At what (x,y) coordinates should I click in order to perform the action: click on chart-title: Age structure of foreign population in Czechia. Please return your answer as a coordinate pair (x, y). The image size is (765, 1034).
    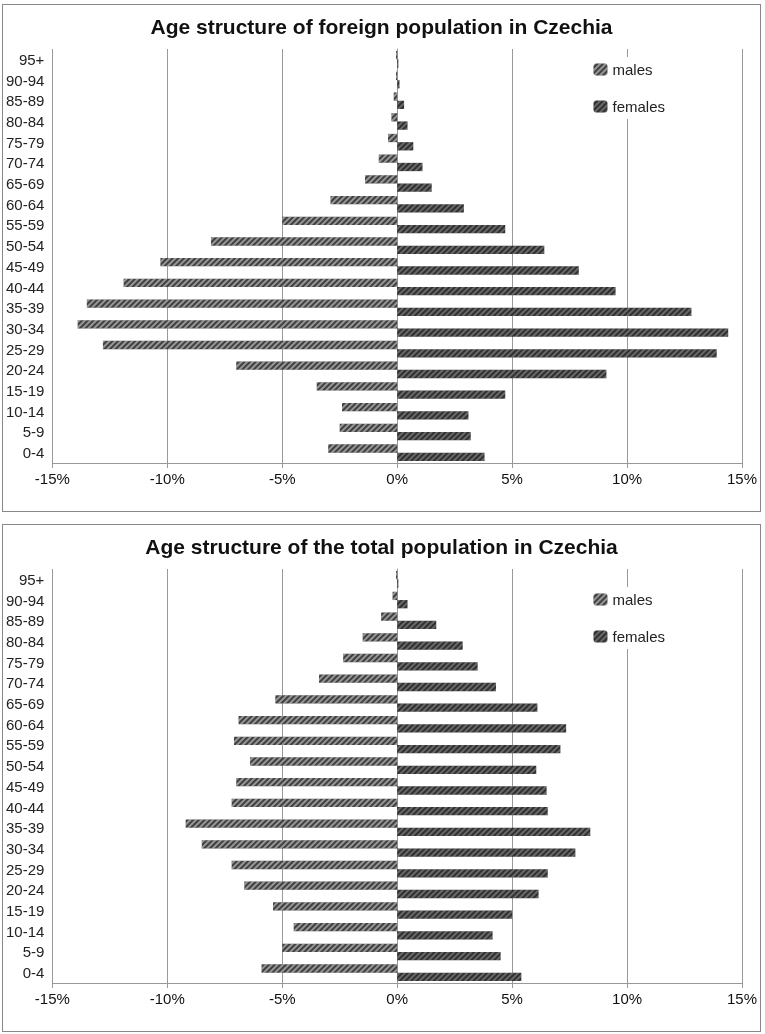
    Looking at the image, I should click on (381, 26).